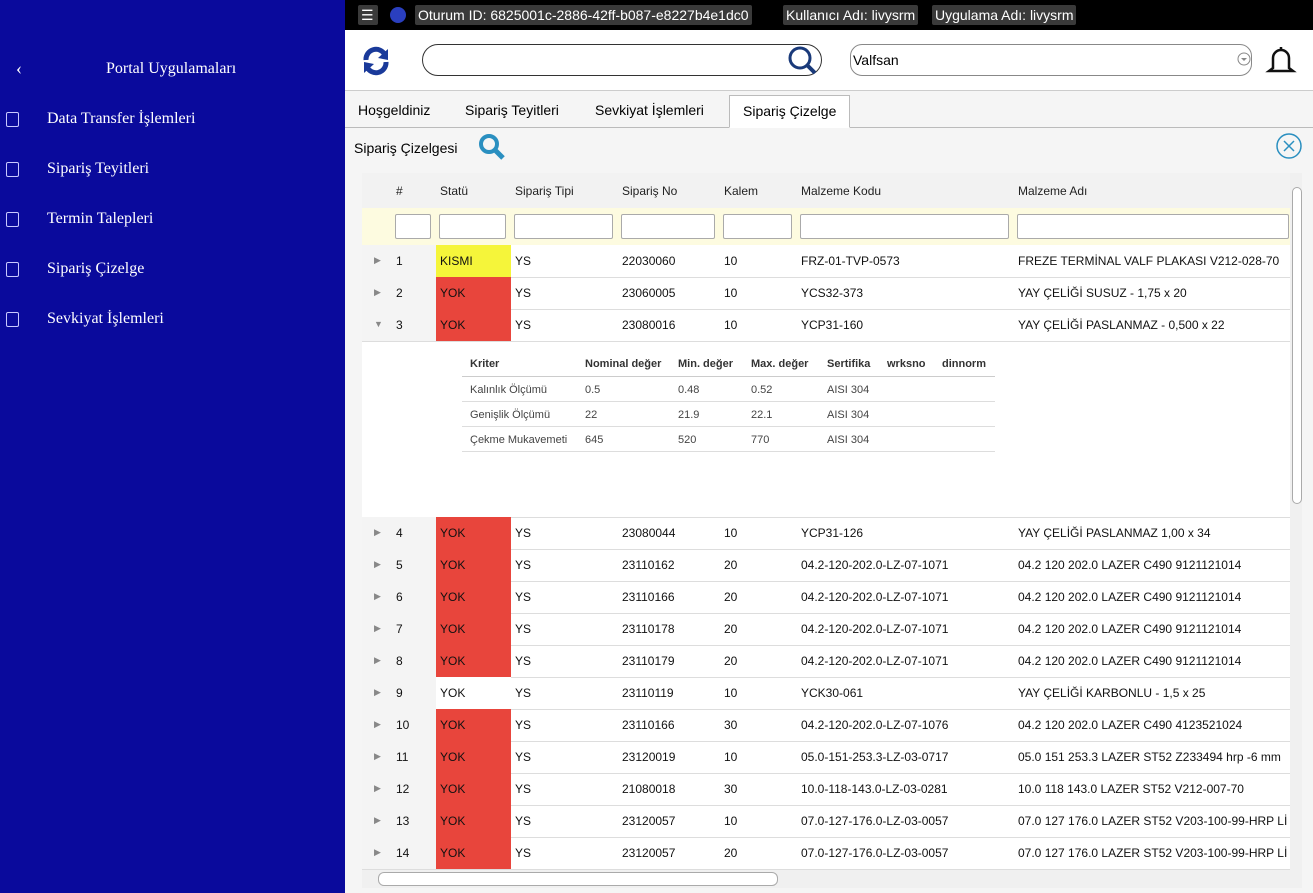 This screenshot has height=893, width=1313. Describe the element at coordinates (1004, 15) in the screenshot. I see `app-name: Uygulama Adı: livysrm` at that location.